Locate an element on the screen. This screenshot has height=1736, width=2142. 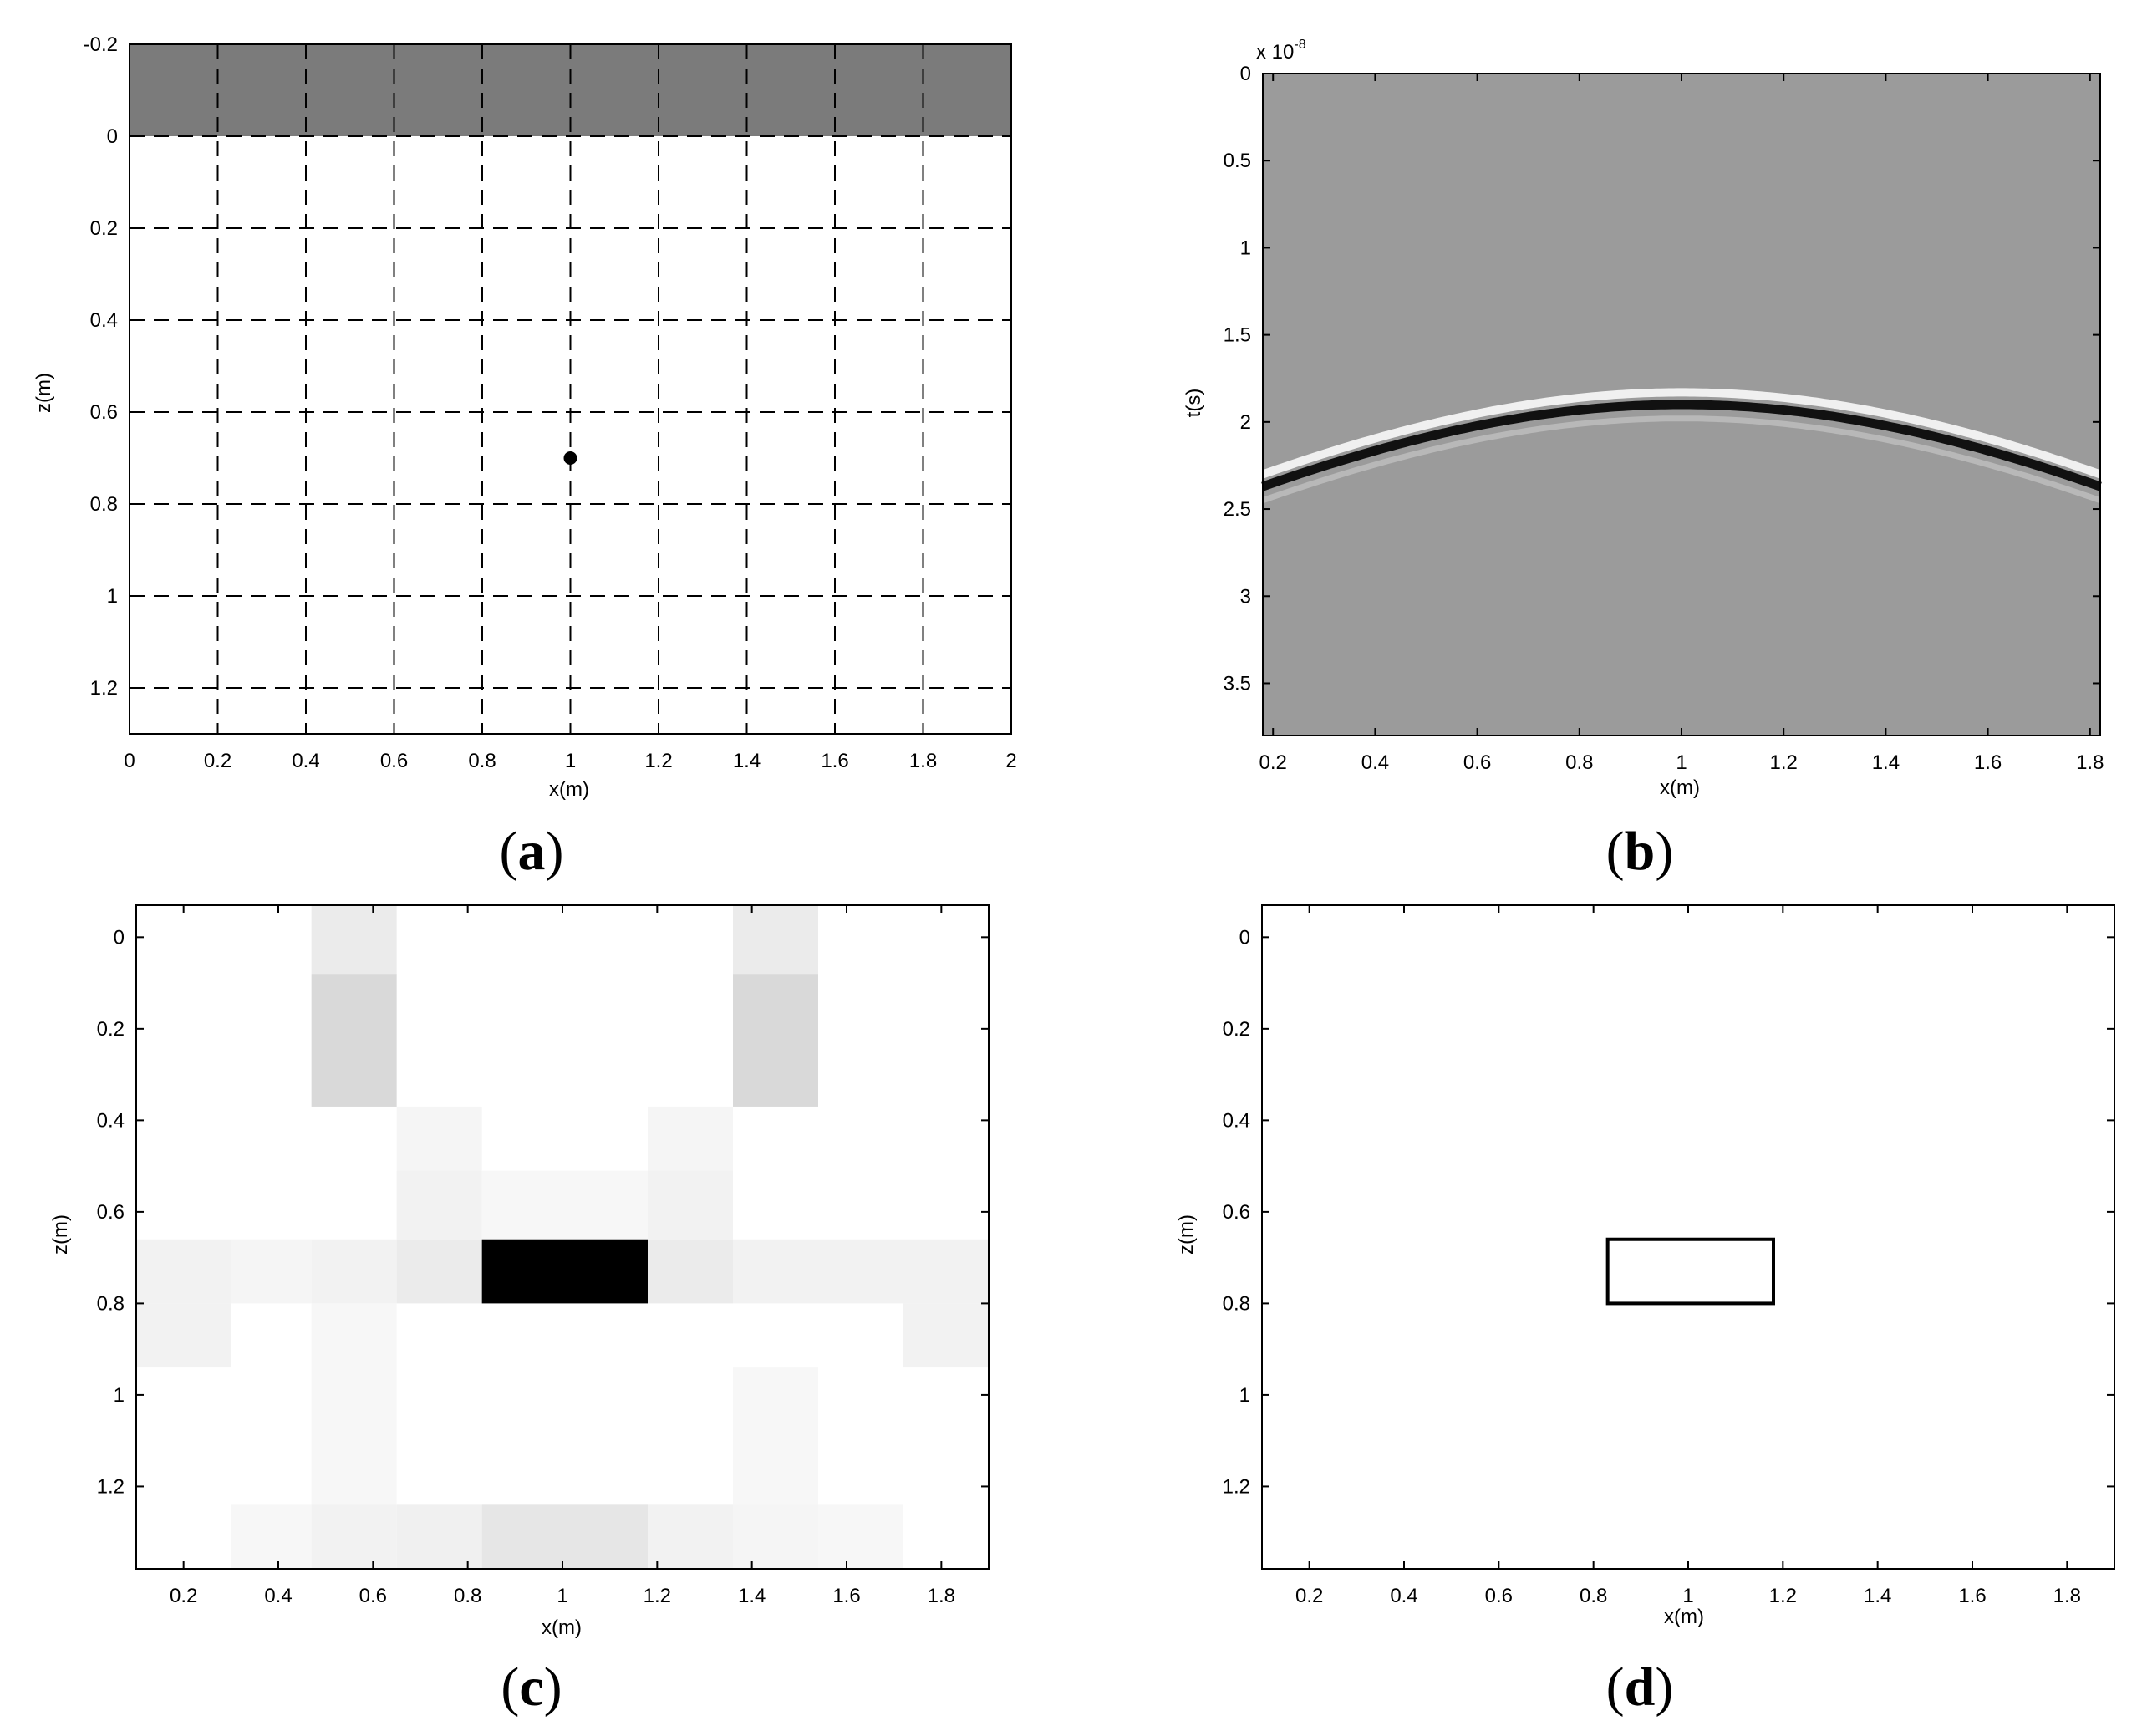
target-point is located at coordinates (570, 458).